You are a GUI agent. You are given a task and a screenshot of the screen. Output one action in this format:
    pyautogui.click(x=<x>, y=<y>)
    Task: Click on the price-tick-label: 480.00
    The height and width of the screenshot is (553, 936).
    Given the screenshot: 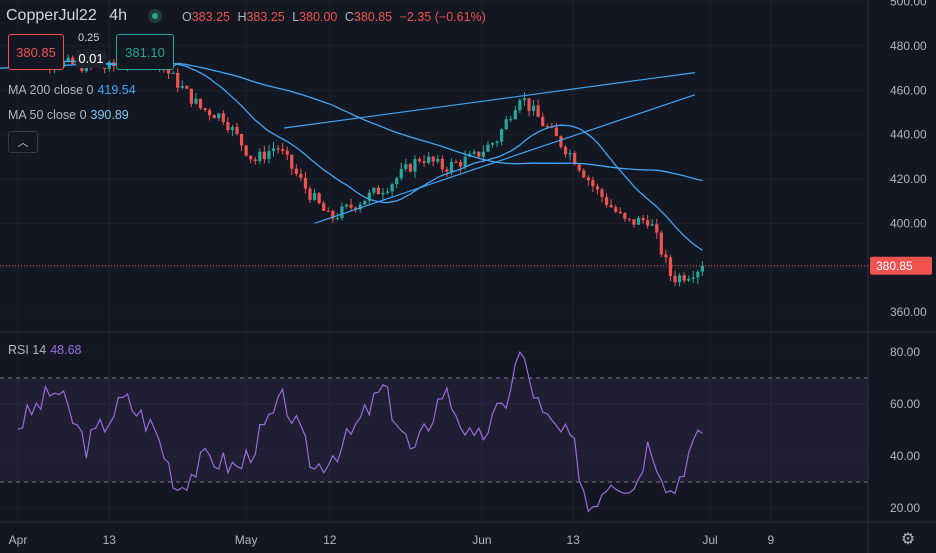 What is the action you would take?
    pyautogui.click(x=908, y=46)
    